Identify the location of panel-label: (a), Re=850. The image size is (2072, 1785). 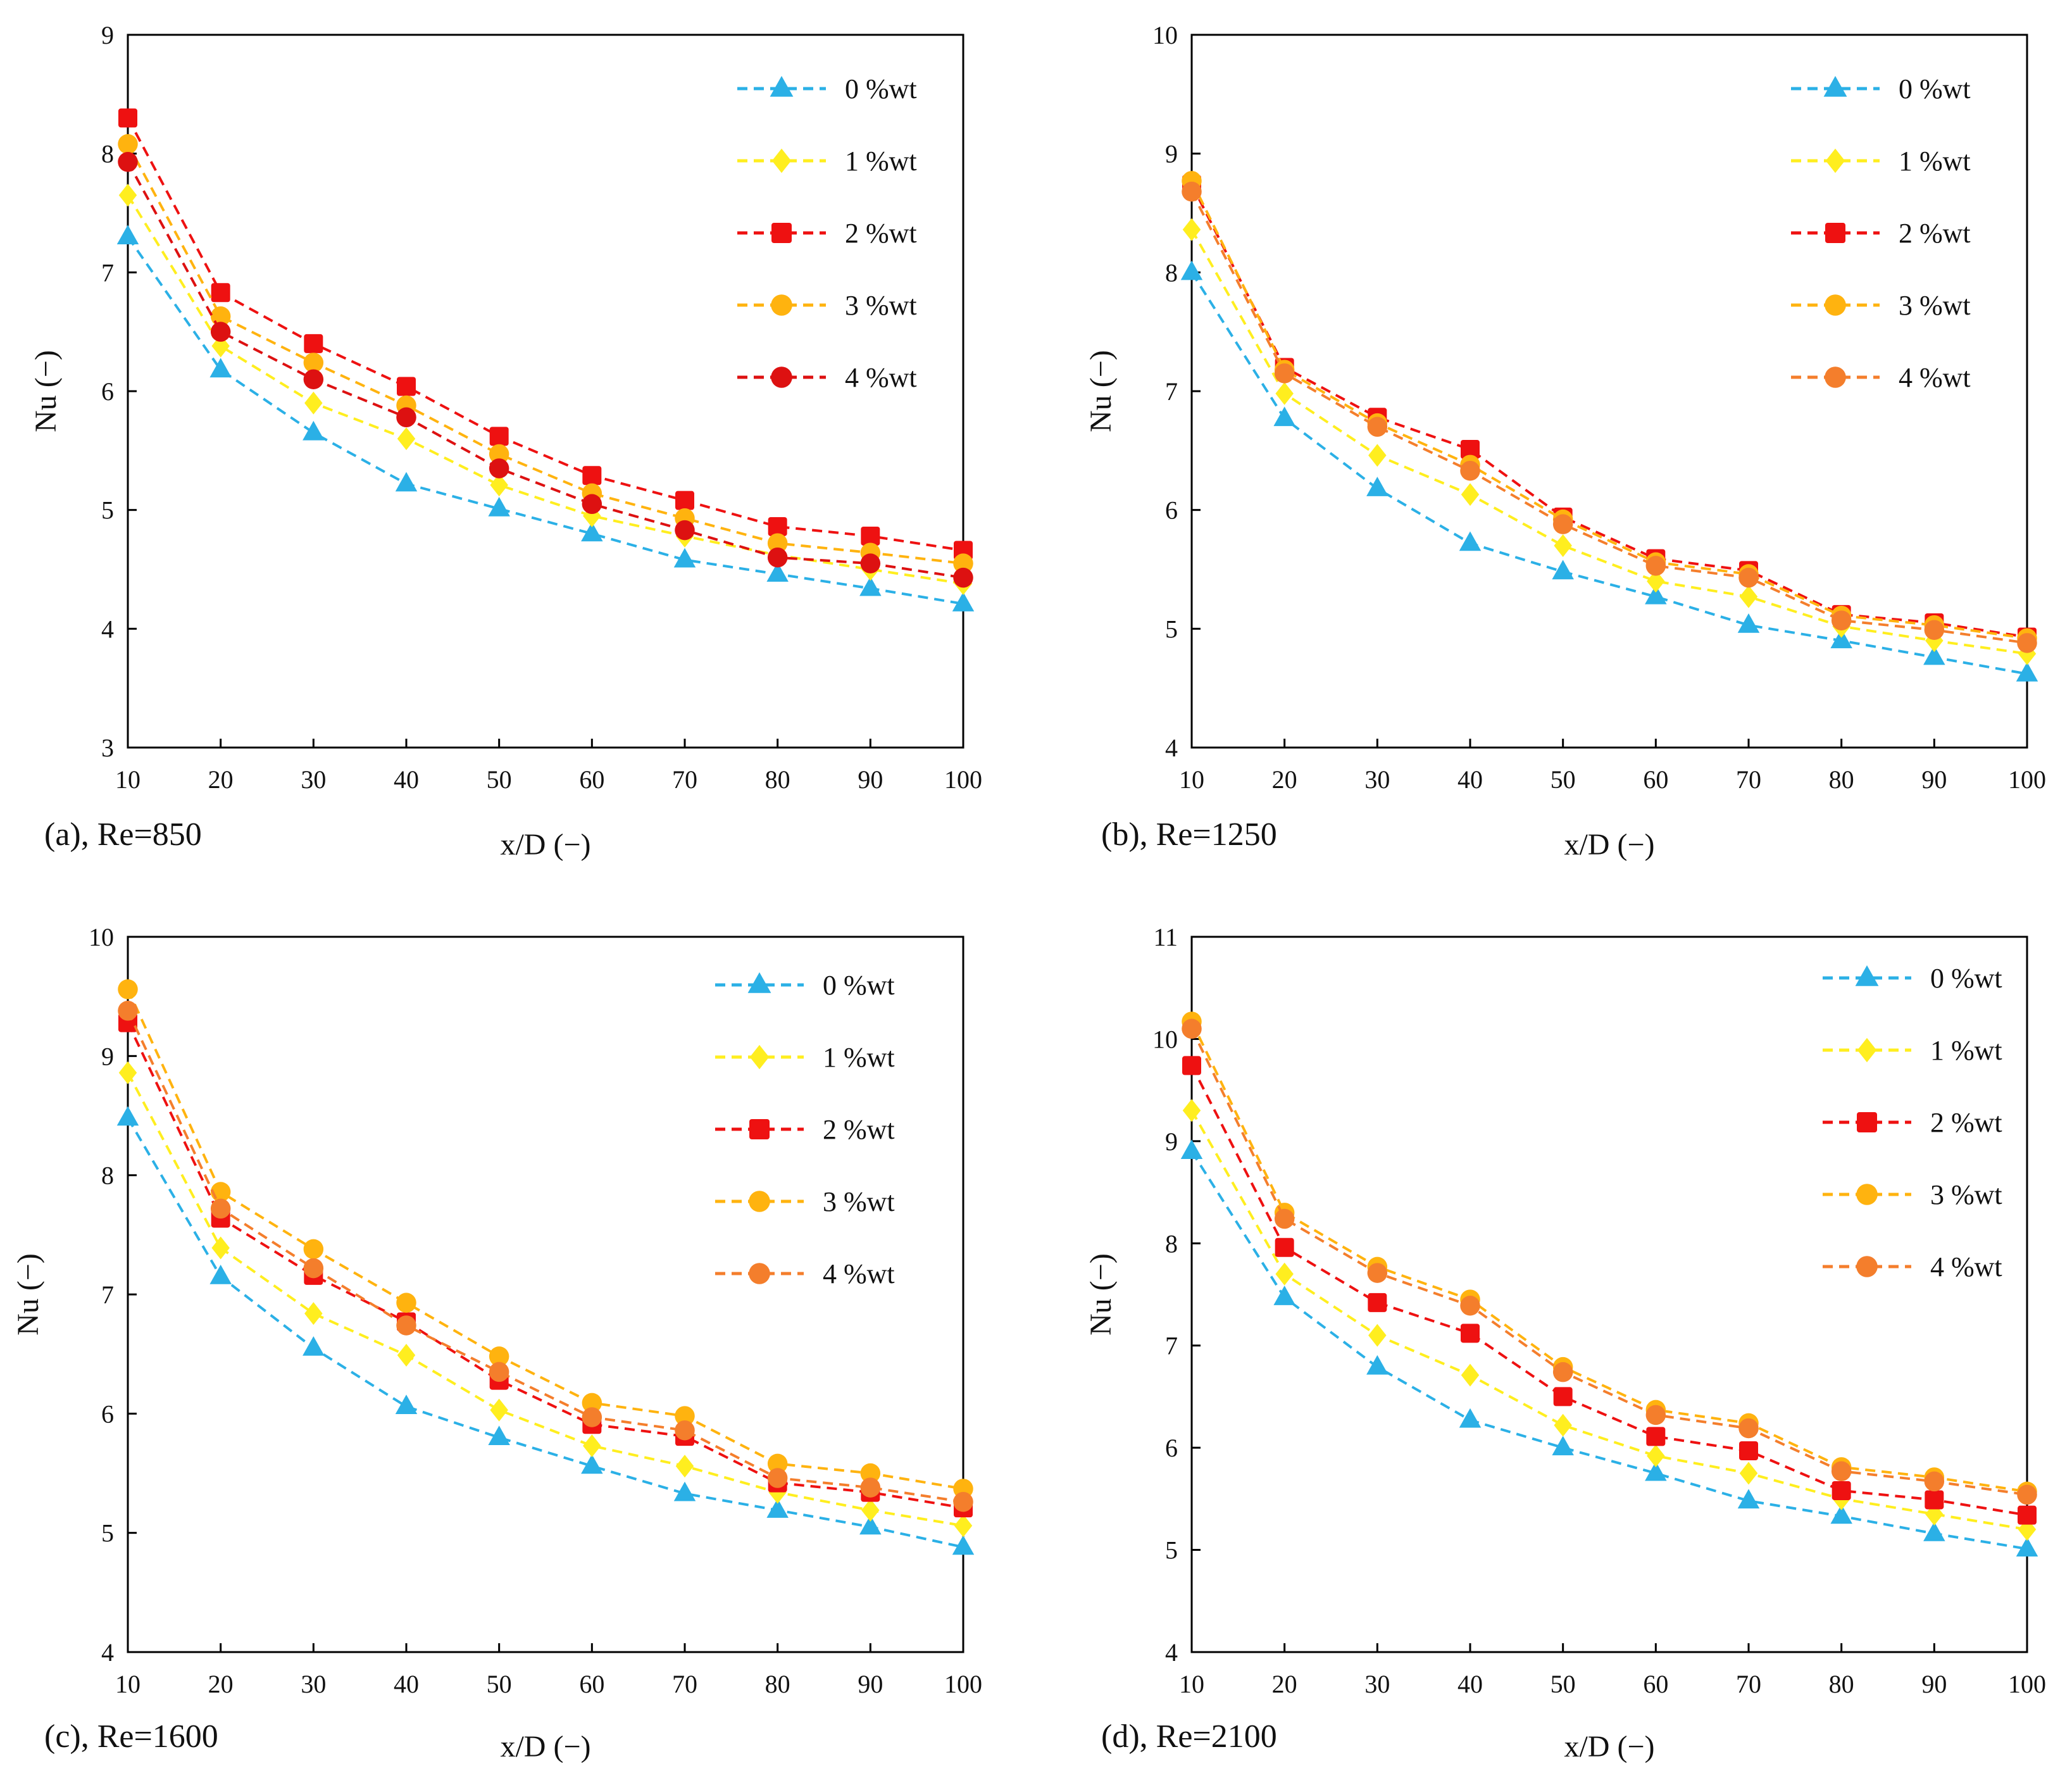
(123, 835).